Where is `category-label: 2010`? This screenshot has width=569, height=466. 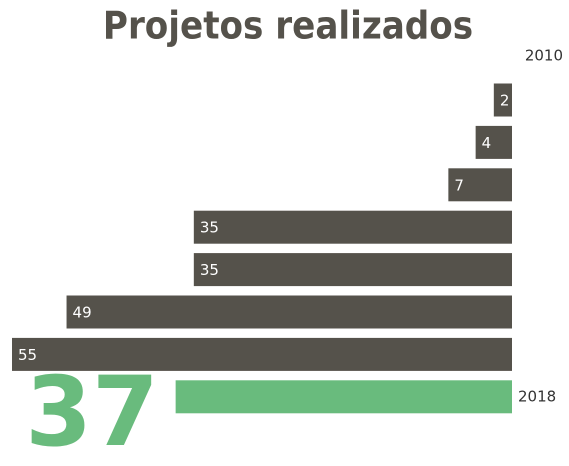
category-label: 2010 is located at coordinates (544, 56).